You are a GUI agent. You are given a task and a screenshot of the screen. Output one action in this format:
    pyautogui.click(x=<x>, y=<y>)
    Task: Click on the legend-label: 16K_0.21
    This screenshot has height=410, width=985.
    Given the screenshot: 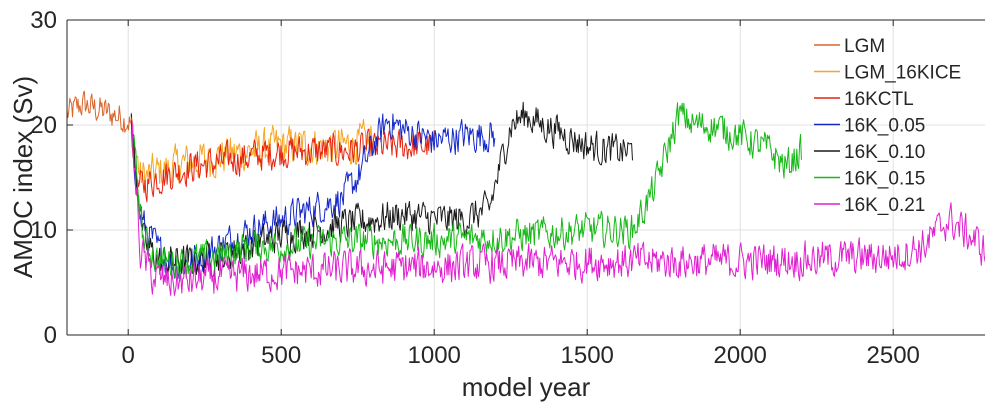 What is the action you would take?
    pyautogui.click(x=884, y=205)
    